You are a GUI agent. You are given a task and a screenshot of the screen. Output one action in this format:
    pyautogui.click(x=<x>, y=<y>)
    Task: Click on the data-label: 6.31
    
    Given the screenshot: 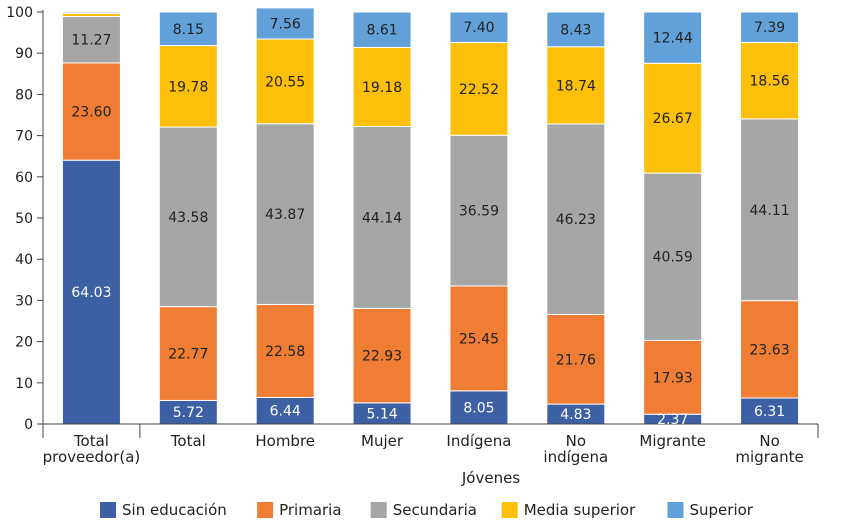 What is the action you would take?
    pyautogui.click(x=769, y=412)
    